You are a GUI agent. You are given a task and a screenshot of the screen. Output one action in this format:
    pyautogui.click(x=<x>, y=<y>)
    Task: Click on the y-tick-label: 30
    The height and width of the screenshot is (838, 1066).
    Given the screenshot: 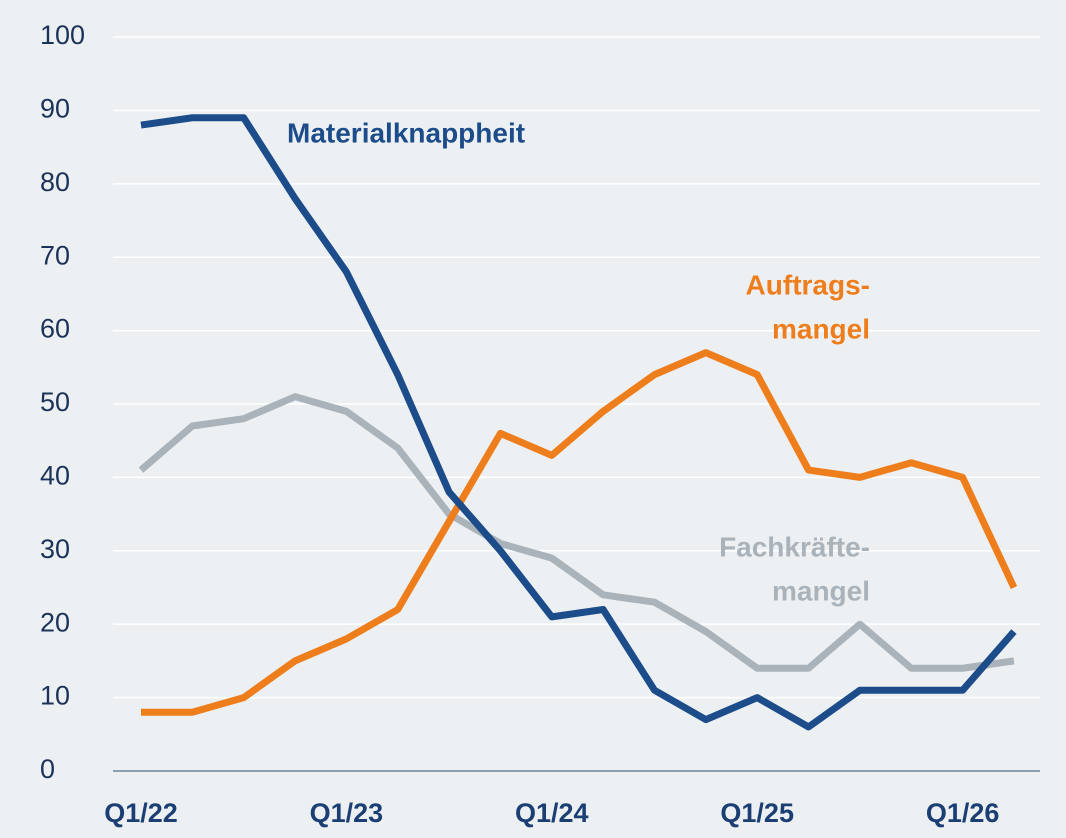 What is the action you would take?
    pyautogui.click(x=55, y=549)
    